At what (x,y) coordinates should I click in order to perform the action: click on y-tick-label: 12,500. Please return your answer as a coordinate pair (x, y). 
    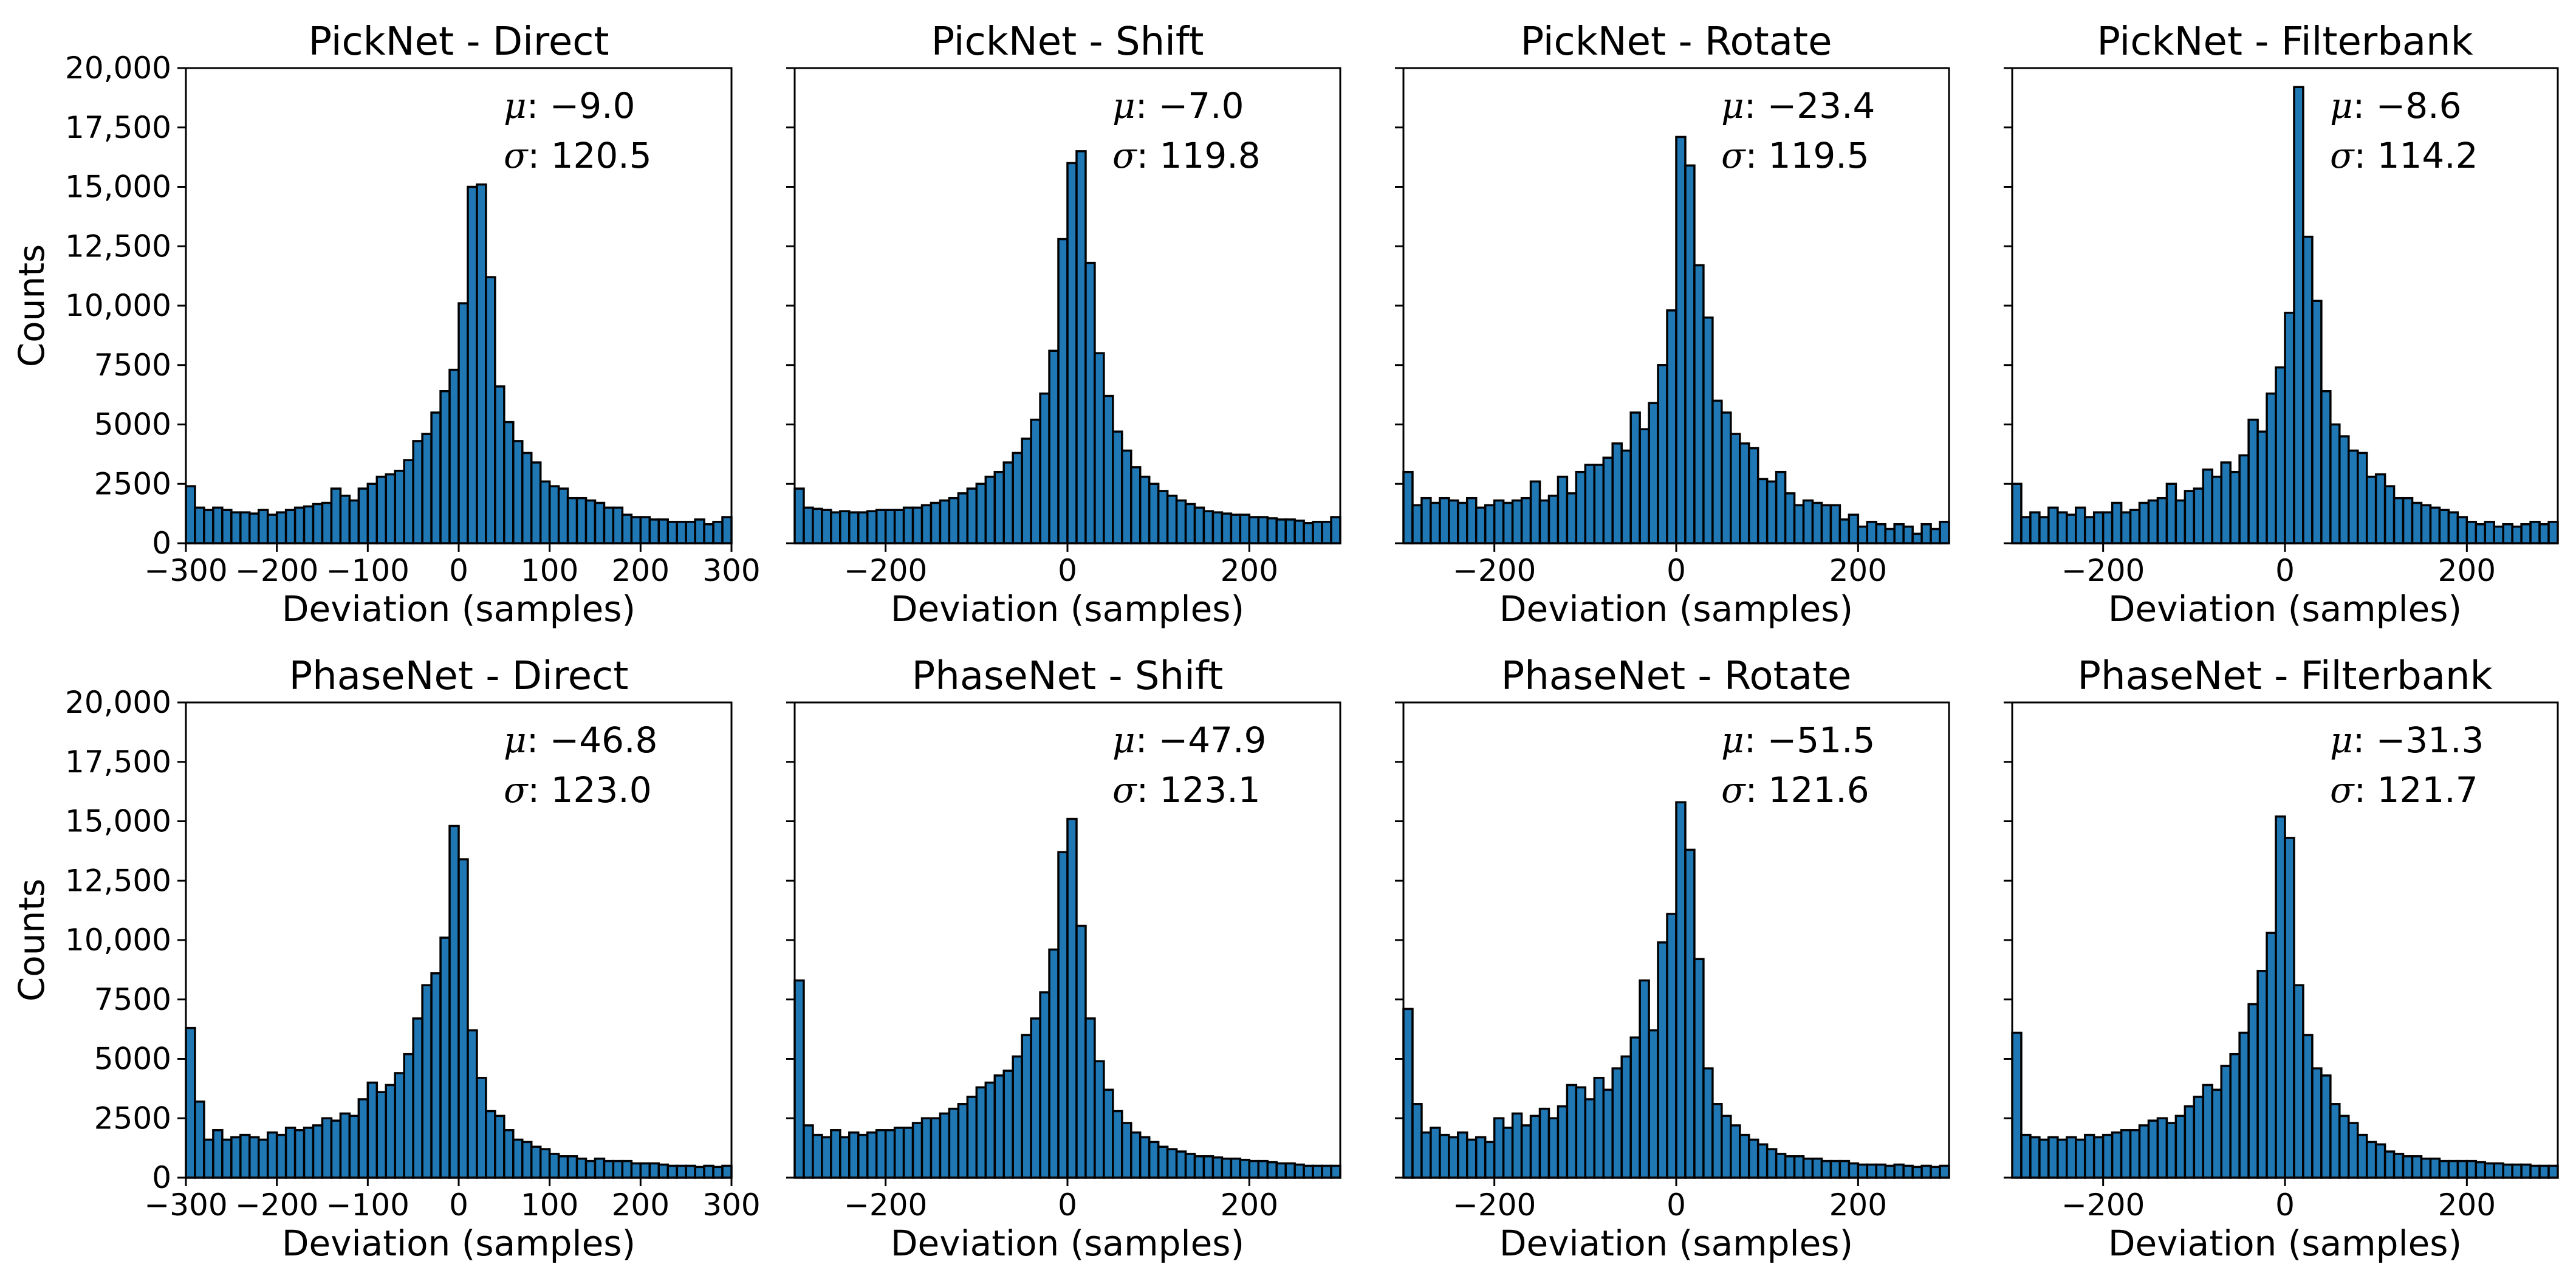
    Looking at the image, I should click on (118, 880).